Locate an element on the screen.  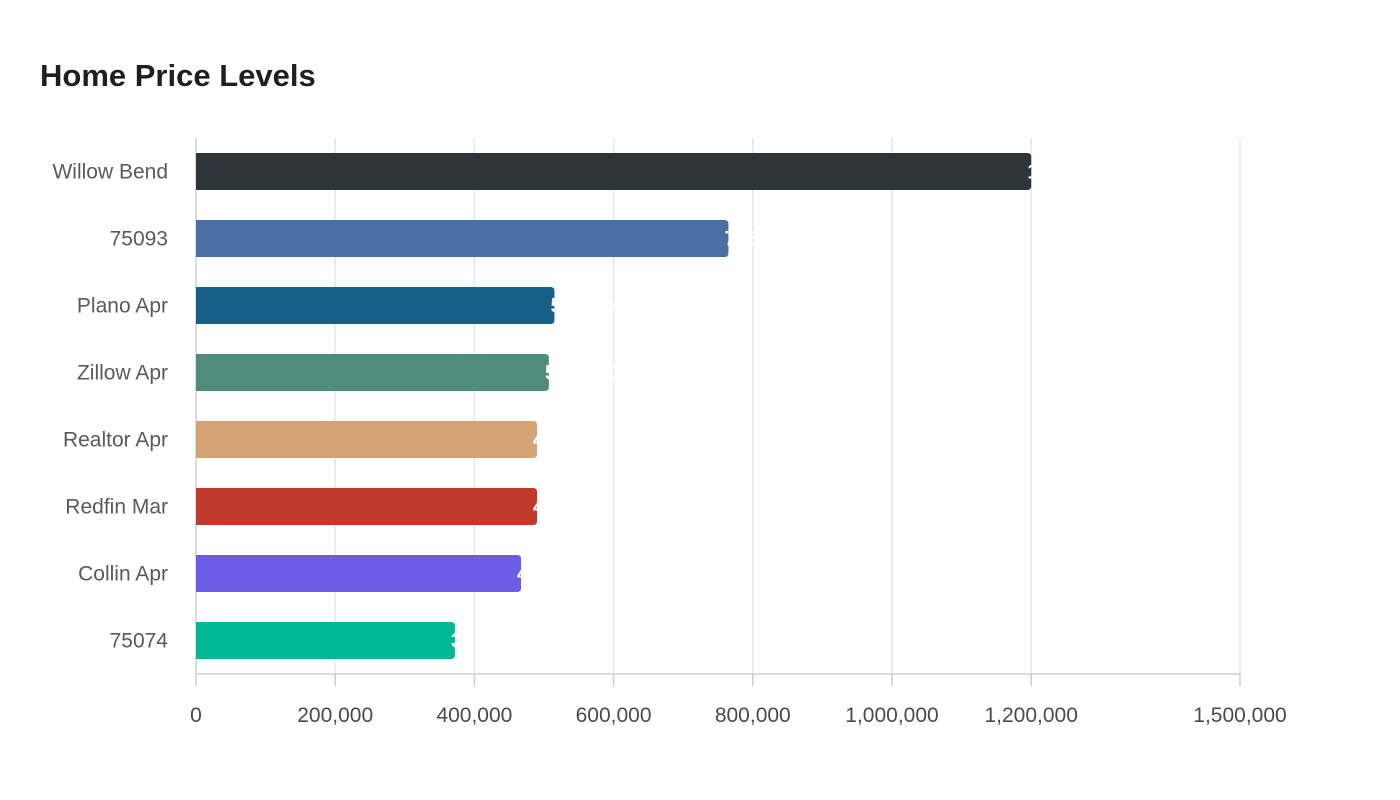
bar-value-label: 765,000 is located at coordinates (762, 239).